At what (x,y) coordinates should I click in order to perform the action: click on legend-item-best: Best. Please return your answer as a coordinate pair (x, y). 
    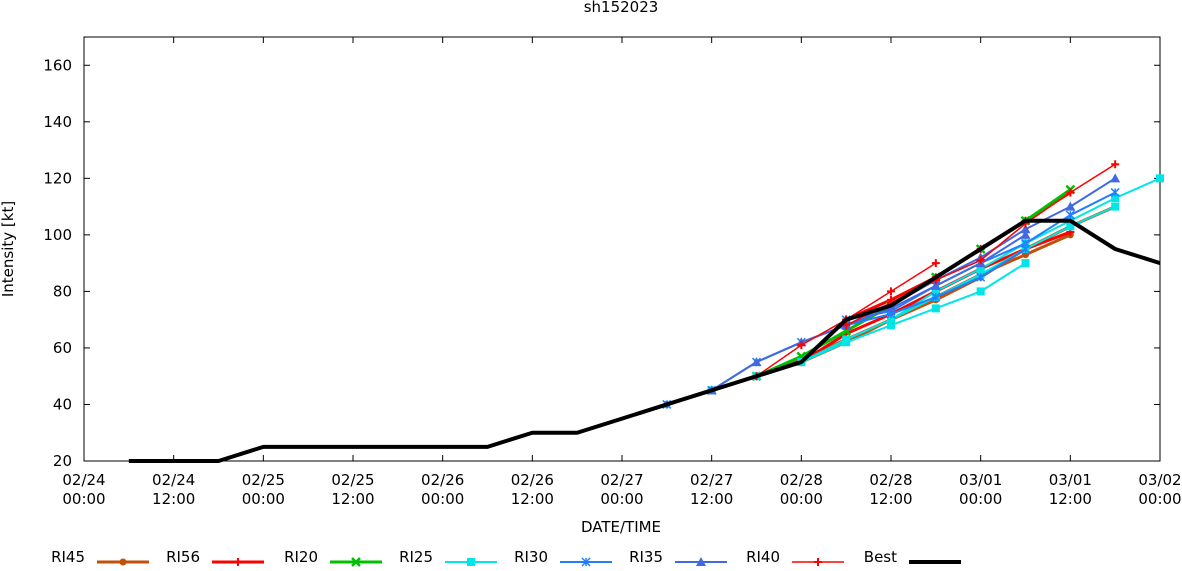
    Looking at the image, I should click on (912, 557).